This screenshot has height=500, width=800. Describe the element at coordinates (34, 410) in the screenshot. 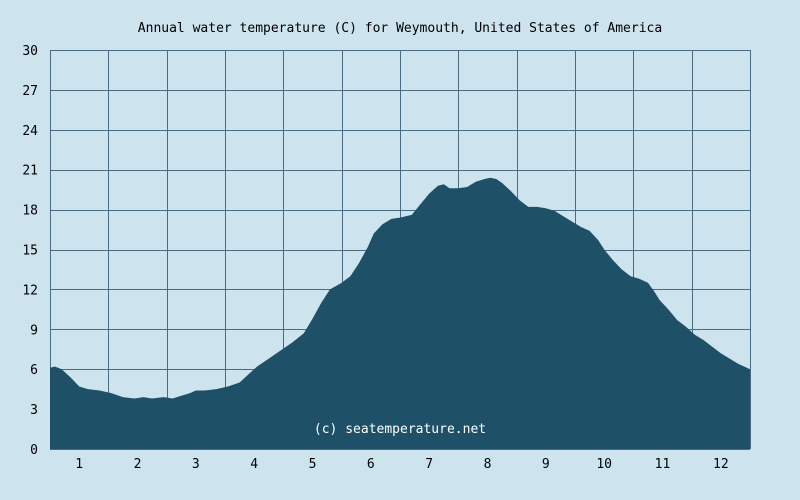

I see `y-tick-label: 3` at that location.